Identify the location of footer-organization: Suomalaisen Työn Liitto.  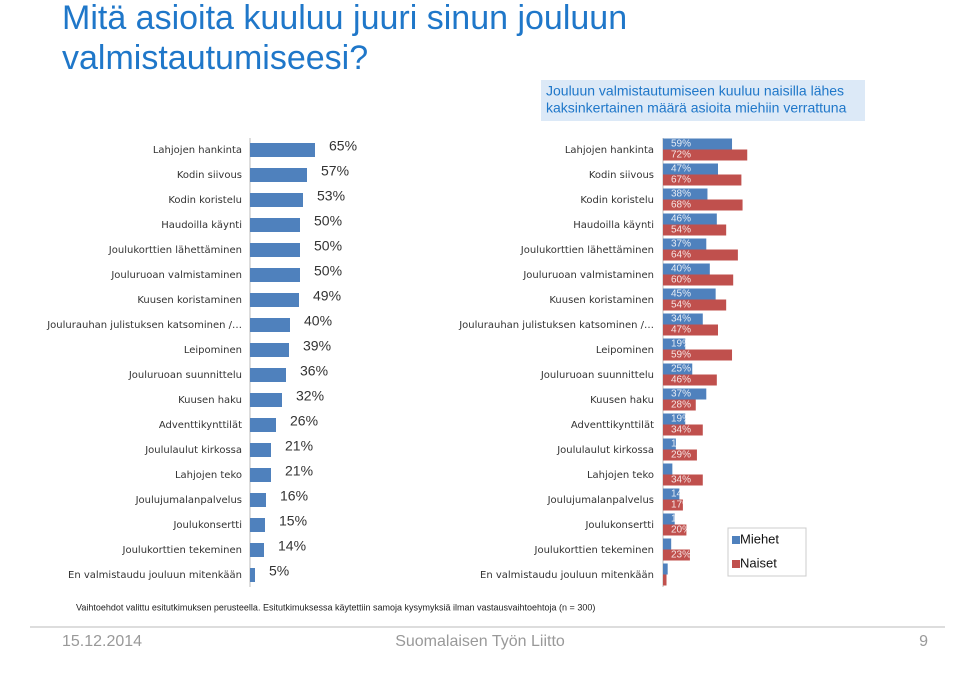
(480, 641).